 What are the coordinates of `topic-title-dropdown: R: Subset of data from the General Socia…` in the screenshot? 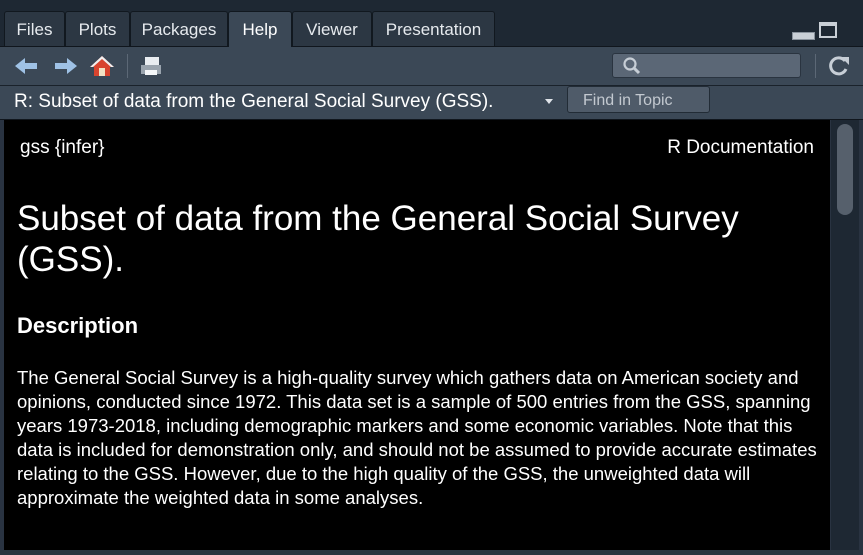 It's located at (254, 101).